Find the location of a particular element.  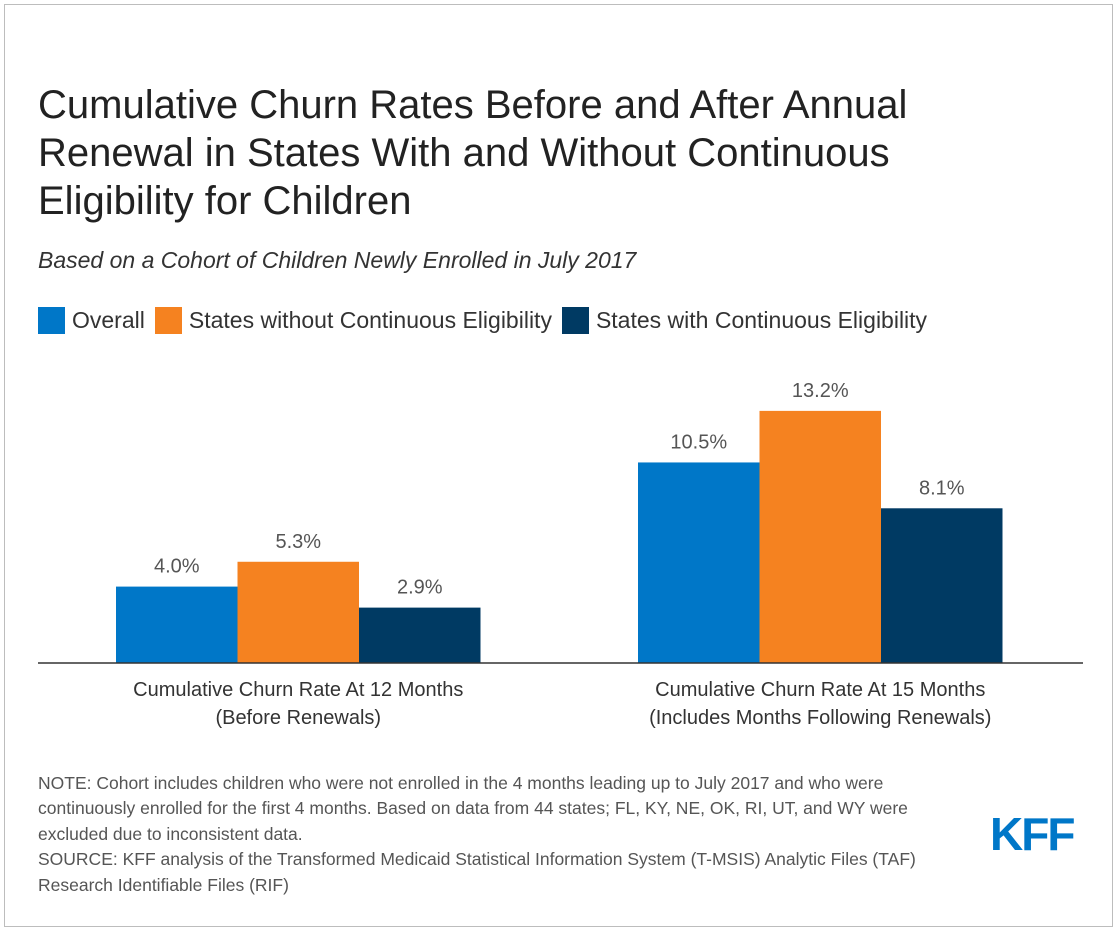

data-label-1-0: 10.5% is located at coordinates (698, 442).